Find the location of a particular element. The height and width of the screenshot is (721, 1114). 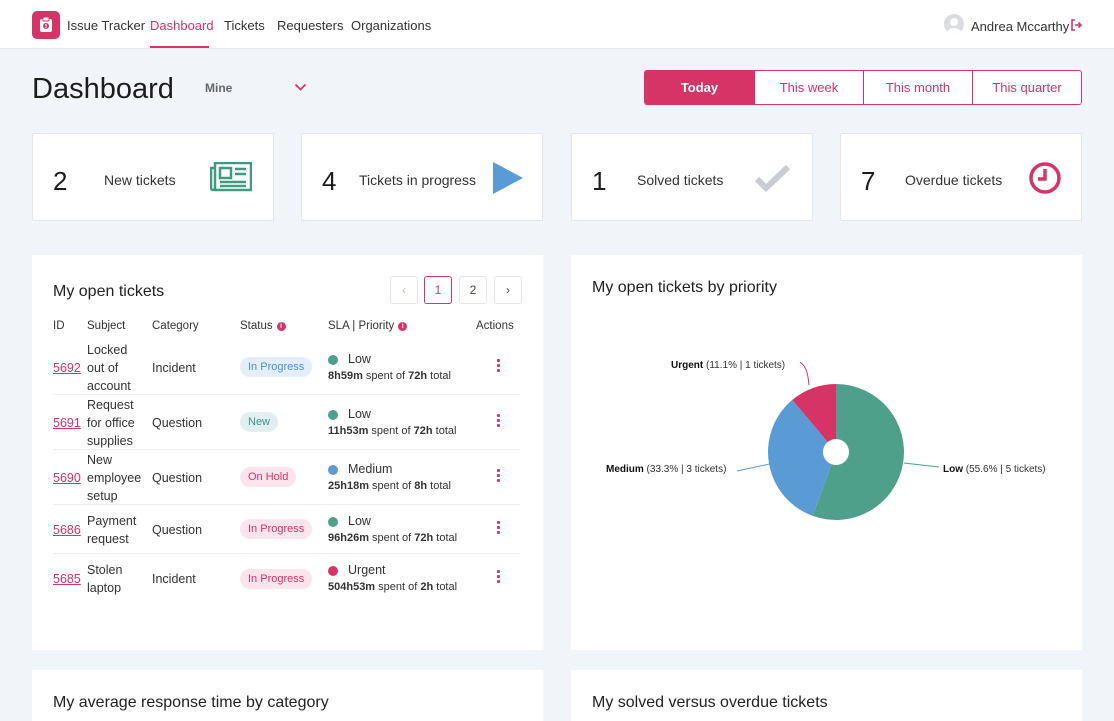

nav-active-indicator is located at coordinates (179, 47).